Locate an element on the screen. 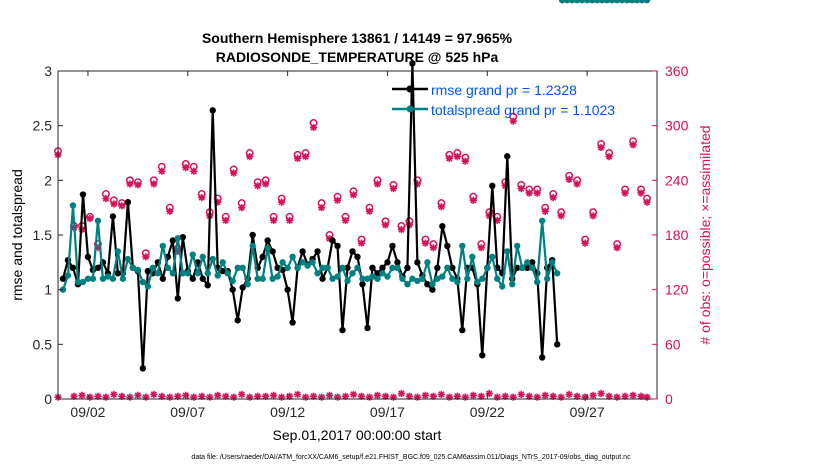 The width and height of the screenshot is (830, 470). y-right-tick-label: 240 is located at coordinates (677, 180).